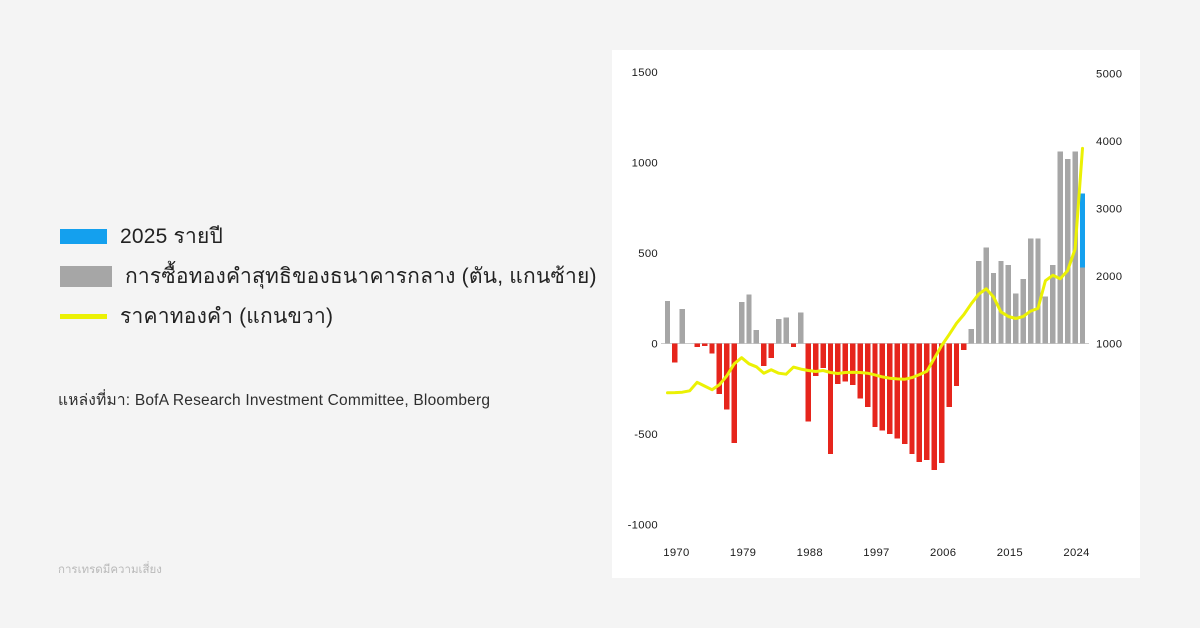 Image resolution: width=1200 pixels, height=628 pixels. I want to click on bar-1986, so click(793, 345).